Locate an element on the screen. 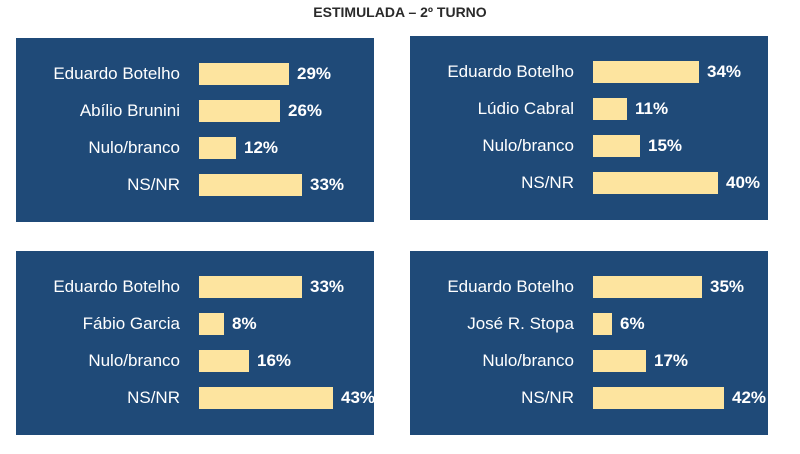  value-label: 42% is located at coordinates (749, 397).